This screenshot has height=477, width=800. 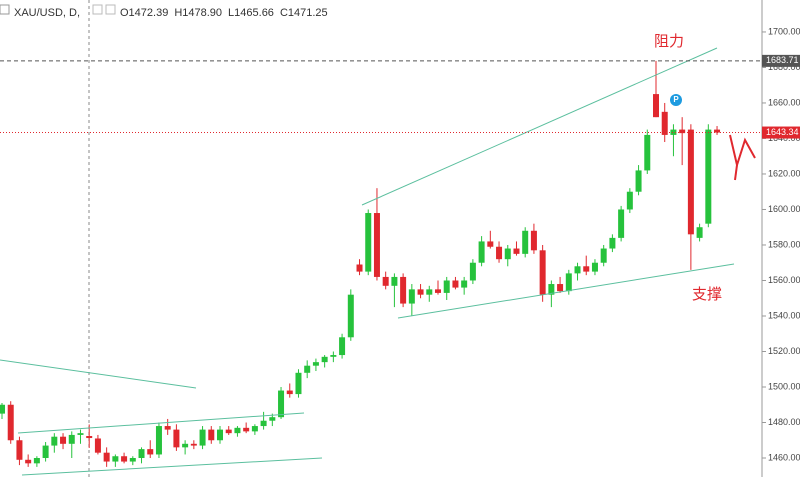 I want to click on annotation: 阻力, so click(x=669, y=41).